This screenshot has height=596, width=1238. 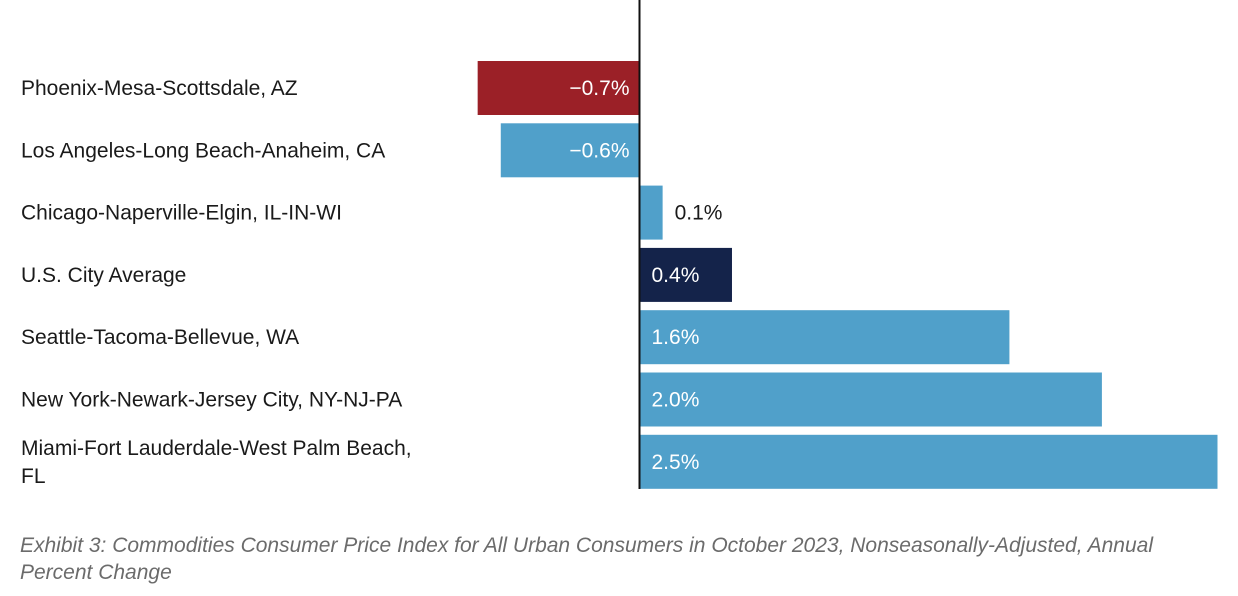 I want to click on category-label: Chicago-Naperville-Elgin, IL-IN-WI, so click(x=181, y=213).